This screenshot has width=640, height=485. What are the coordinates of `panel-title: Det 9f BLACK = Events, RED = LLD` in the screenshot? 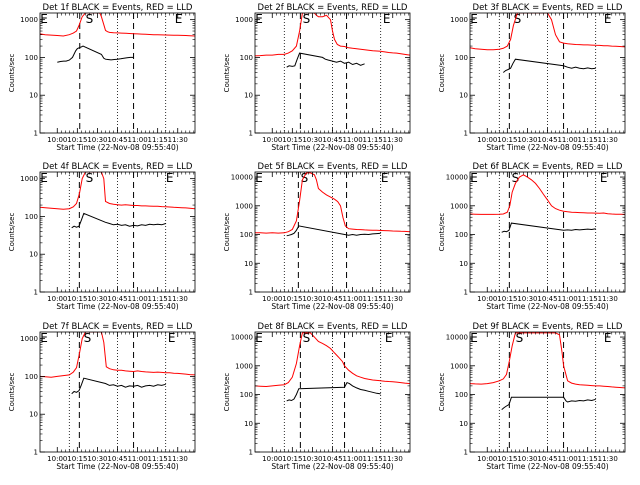 It's located at (548, 327).